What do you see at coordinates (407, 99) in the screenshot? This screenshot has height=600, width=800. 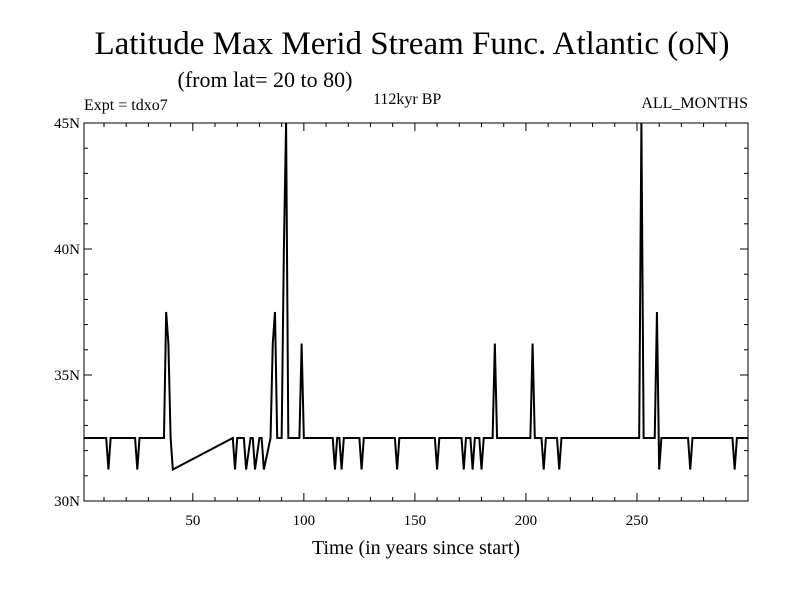 I see `period-label: 112kyr BP` at bounding box center [407, 99].